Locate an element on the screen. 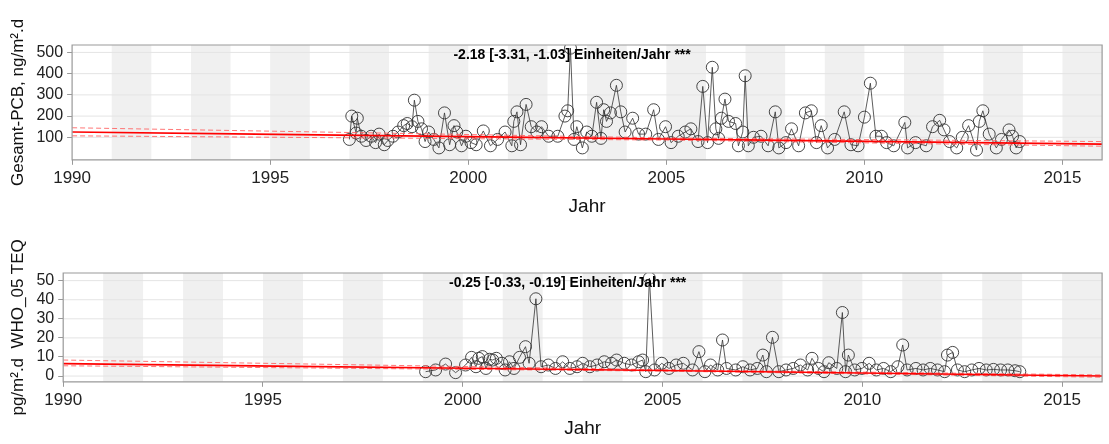  y-tick-label: 10 is located at coordinates (45, 356).